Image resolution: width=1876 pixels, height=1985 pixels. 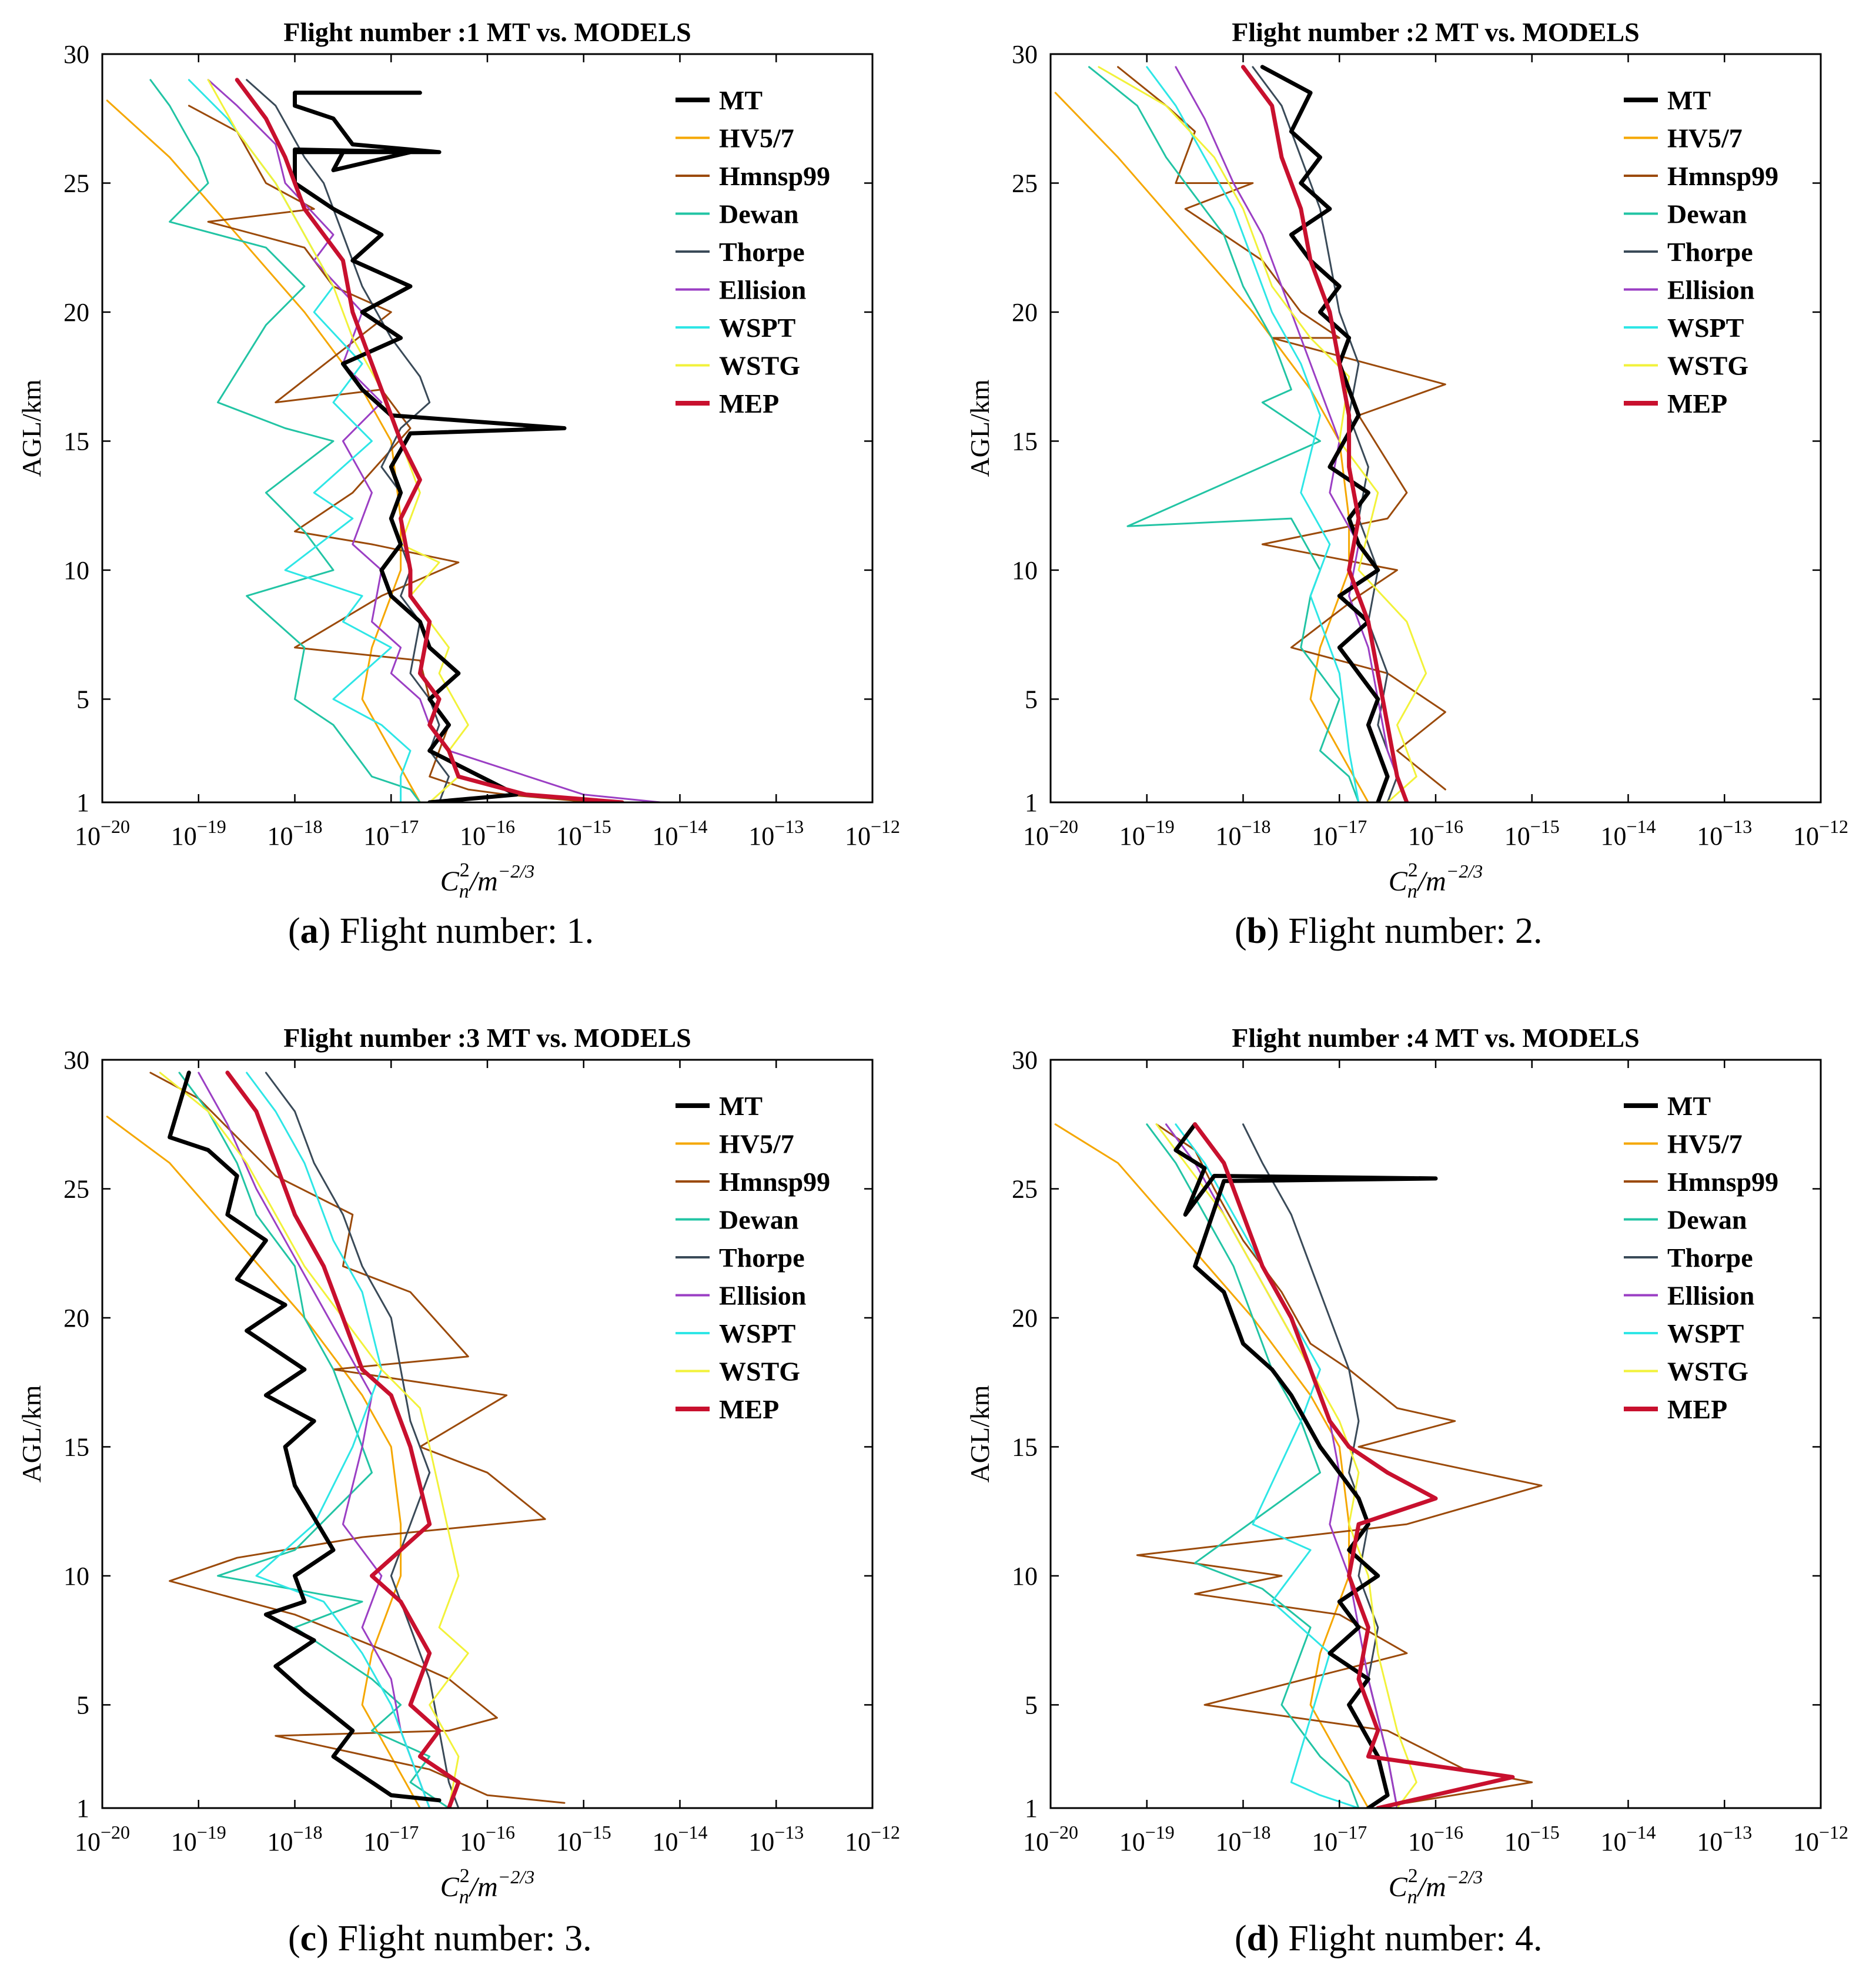 What do you see at coordinates (76, 1446) in the screenshot?
I see `y-tick-label: 15` at bounding box center [76, 1446].